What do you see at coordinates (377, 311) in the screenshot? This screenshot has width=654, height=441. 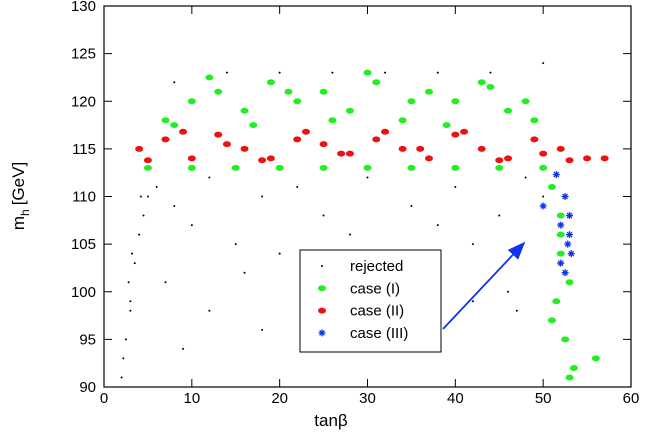 I see `legend-label: case (II)` at bounding box center [377, 311].